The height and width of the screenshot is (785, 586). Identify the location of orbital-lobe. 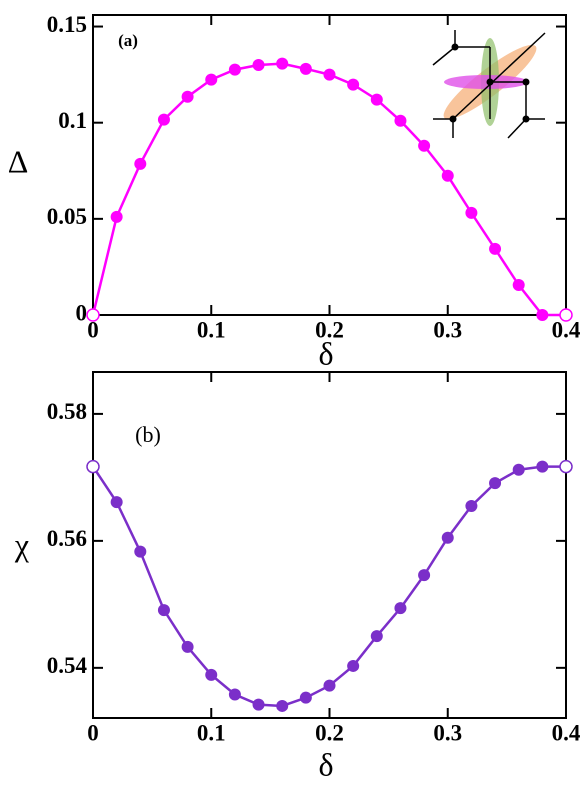
(486, 82).